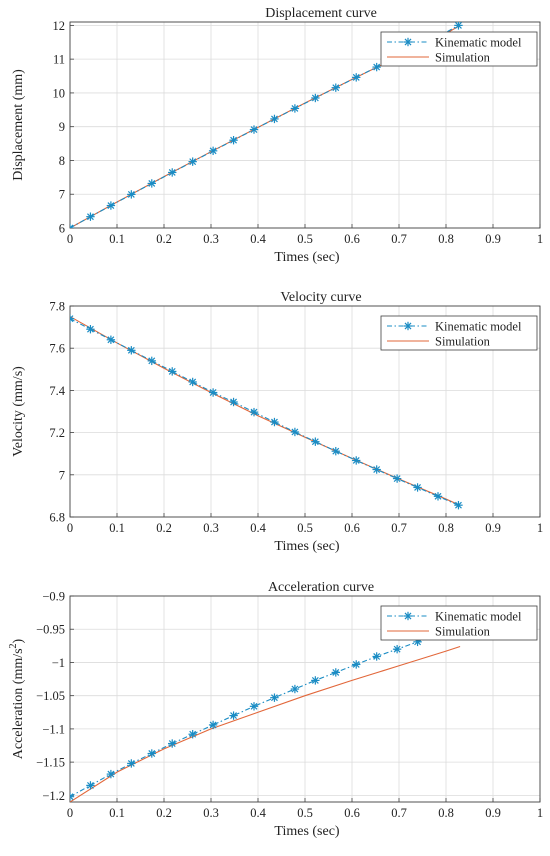 The image size is (550, 856). Describe the element at coordinates (18, 703) in the screenshot. I see `y-axis-label-main: Acceleration (mm/s` at that location.